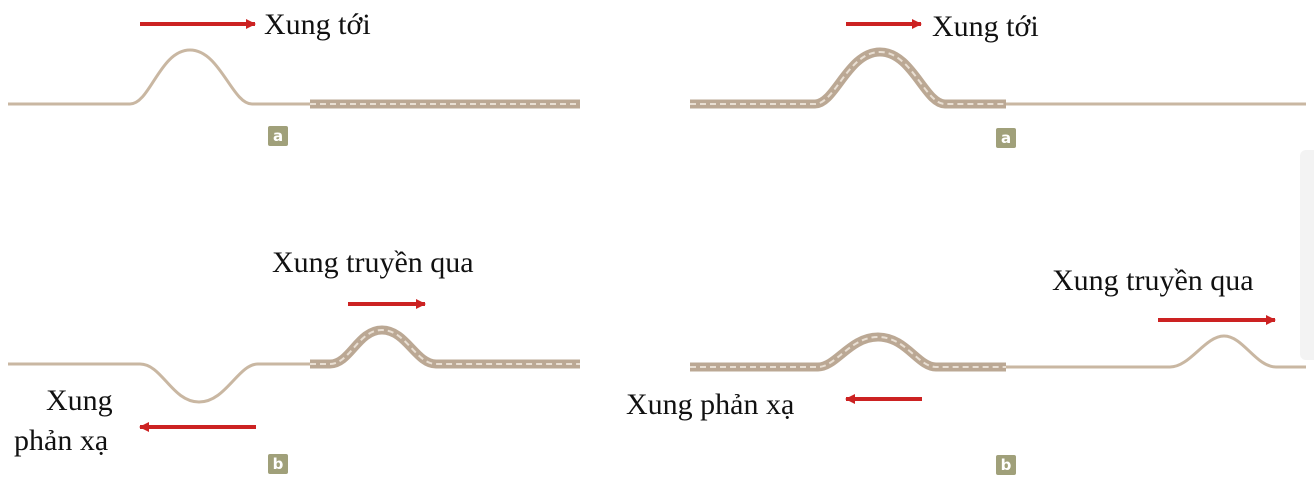  I want to click on transmitted-label-left: Xung truyền qua, so click(373, 262).